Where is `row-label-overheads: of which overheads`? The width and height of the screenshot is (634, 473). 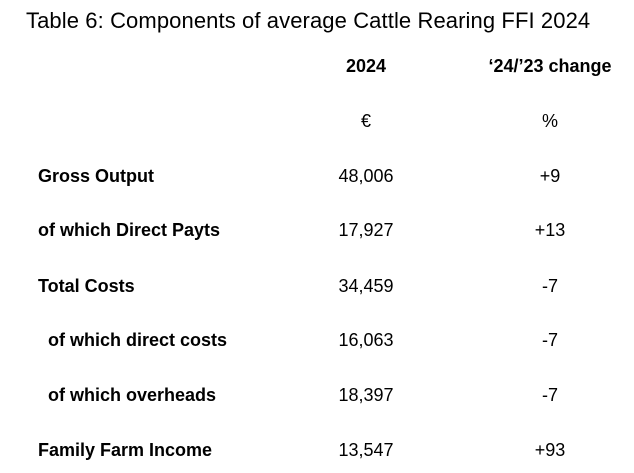 row-label-overheads: of which overheads is located at coordinates (132, 395).